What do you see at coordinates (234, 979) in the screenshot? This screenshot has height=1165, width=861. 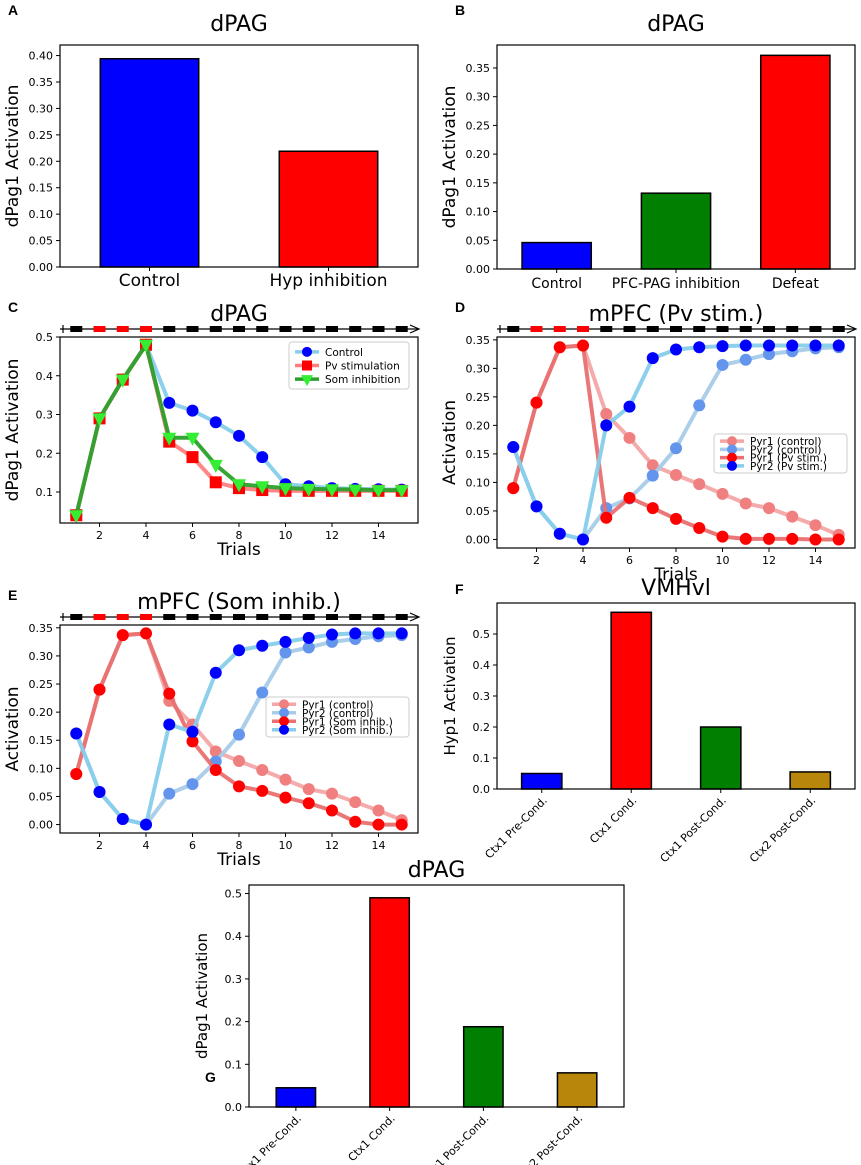 I see `y-tick-label: 0.3` at bounding box center [234, 979].